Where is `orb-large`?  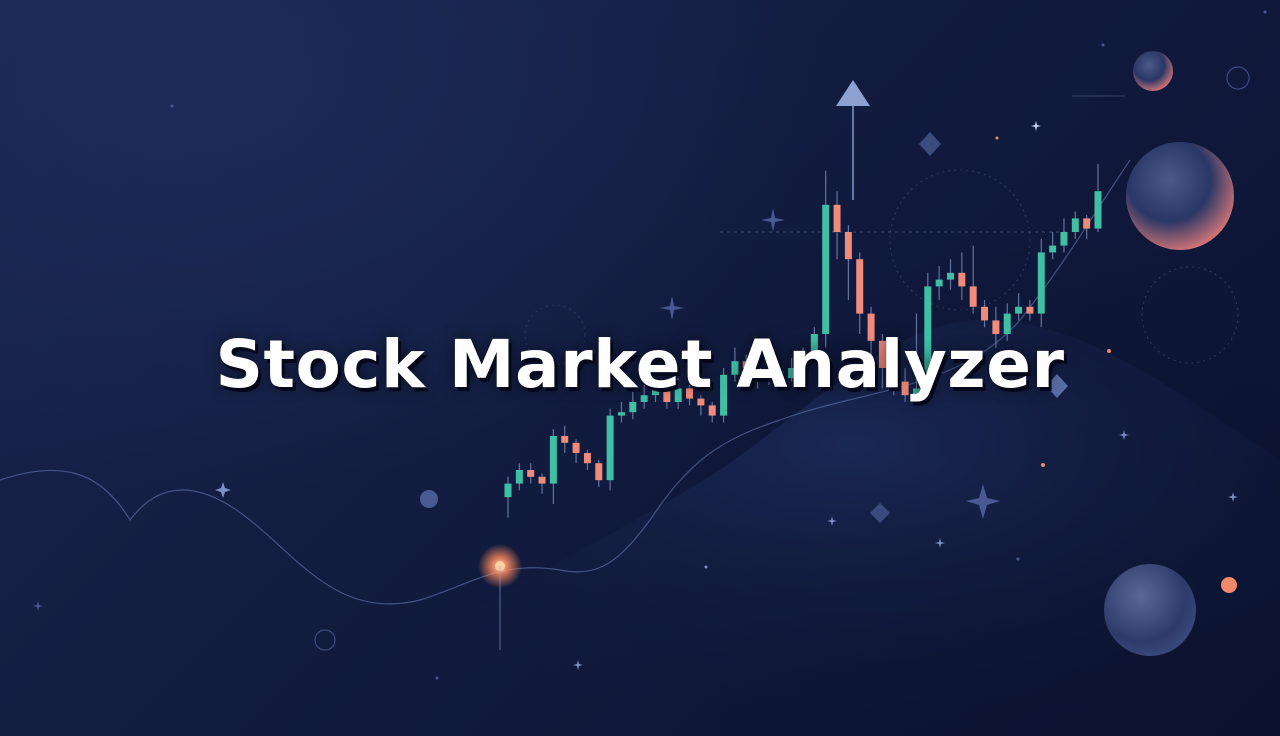 orb-large is located at coordinates (1180, 196).